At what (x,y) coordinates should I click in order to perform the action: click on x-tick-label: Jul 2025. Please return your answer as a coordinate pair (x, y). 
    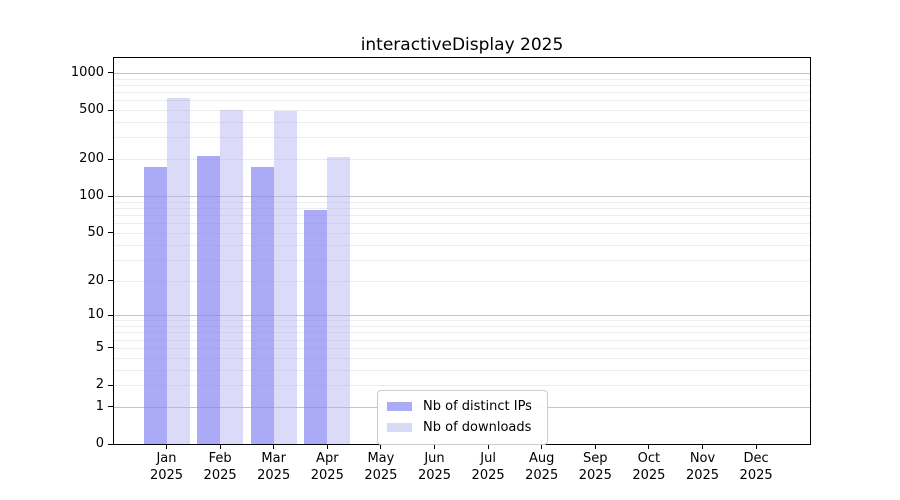
    Looking at the image, I should click on (488, 467).